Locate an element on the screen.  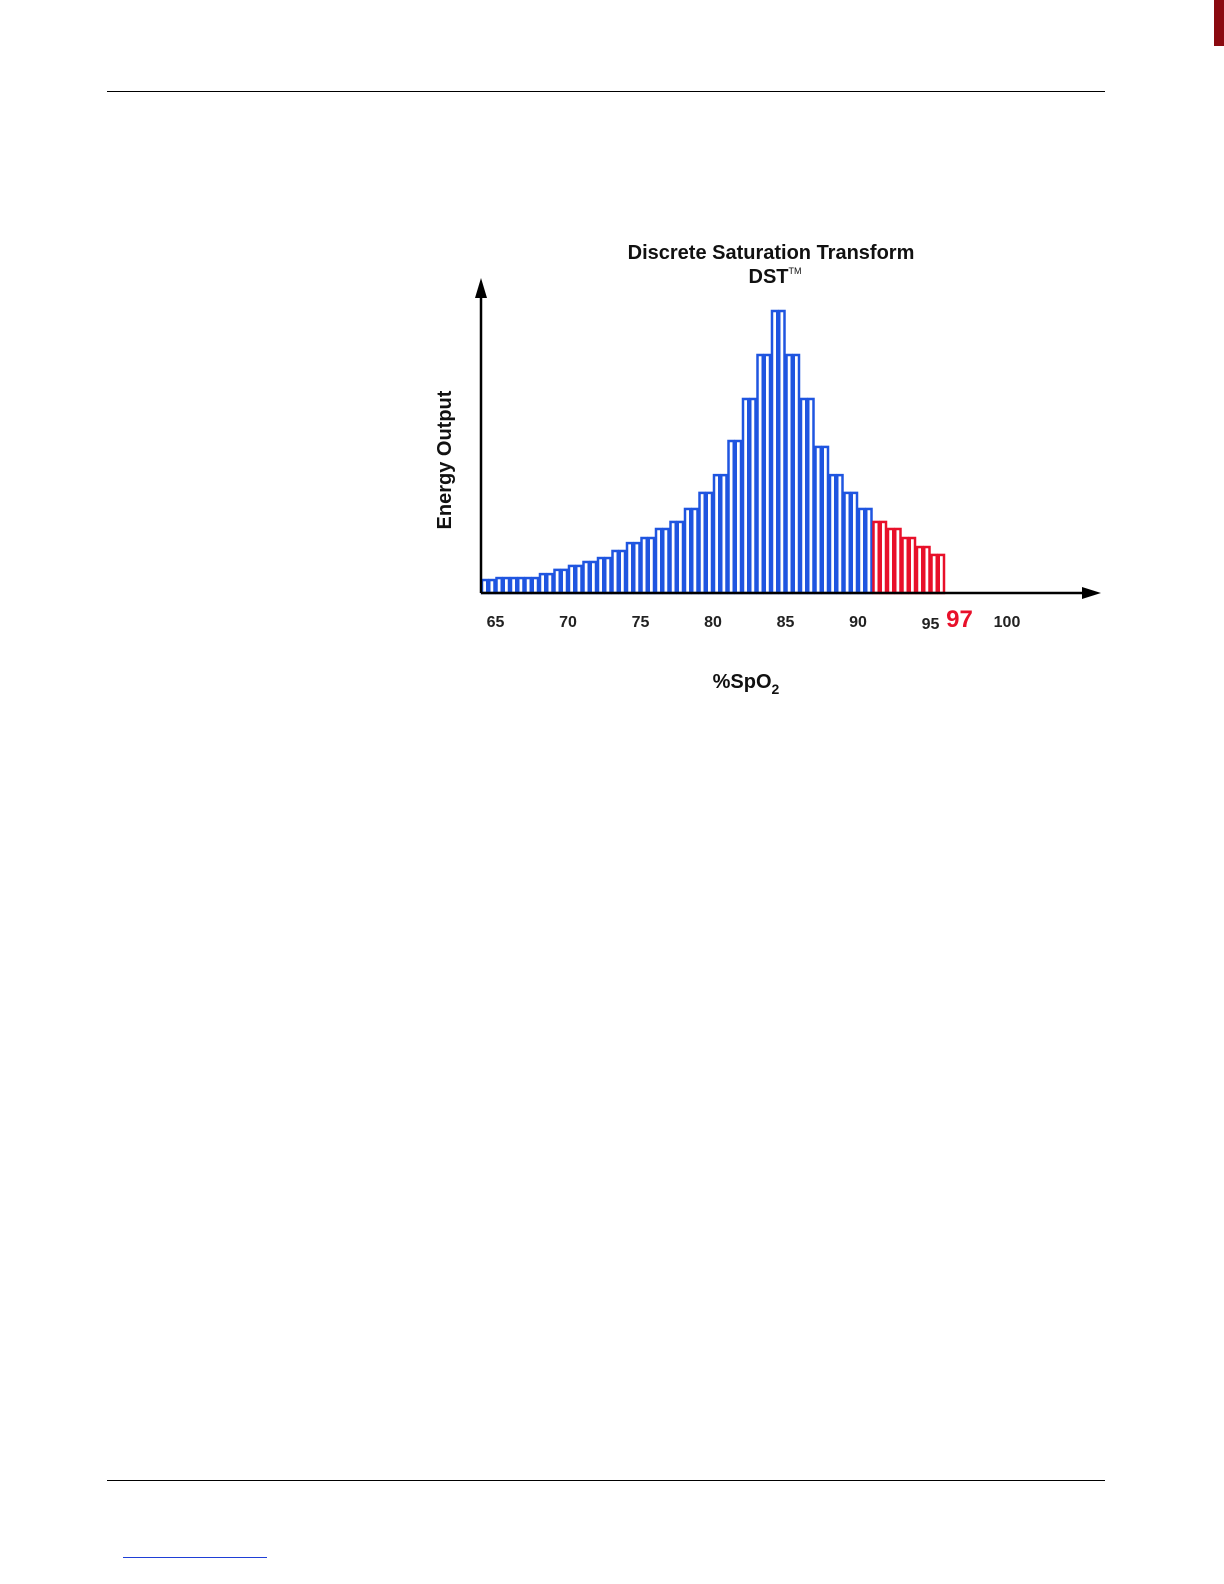
x-tick-label: 65 is located at coordinates (496, 622).